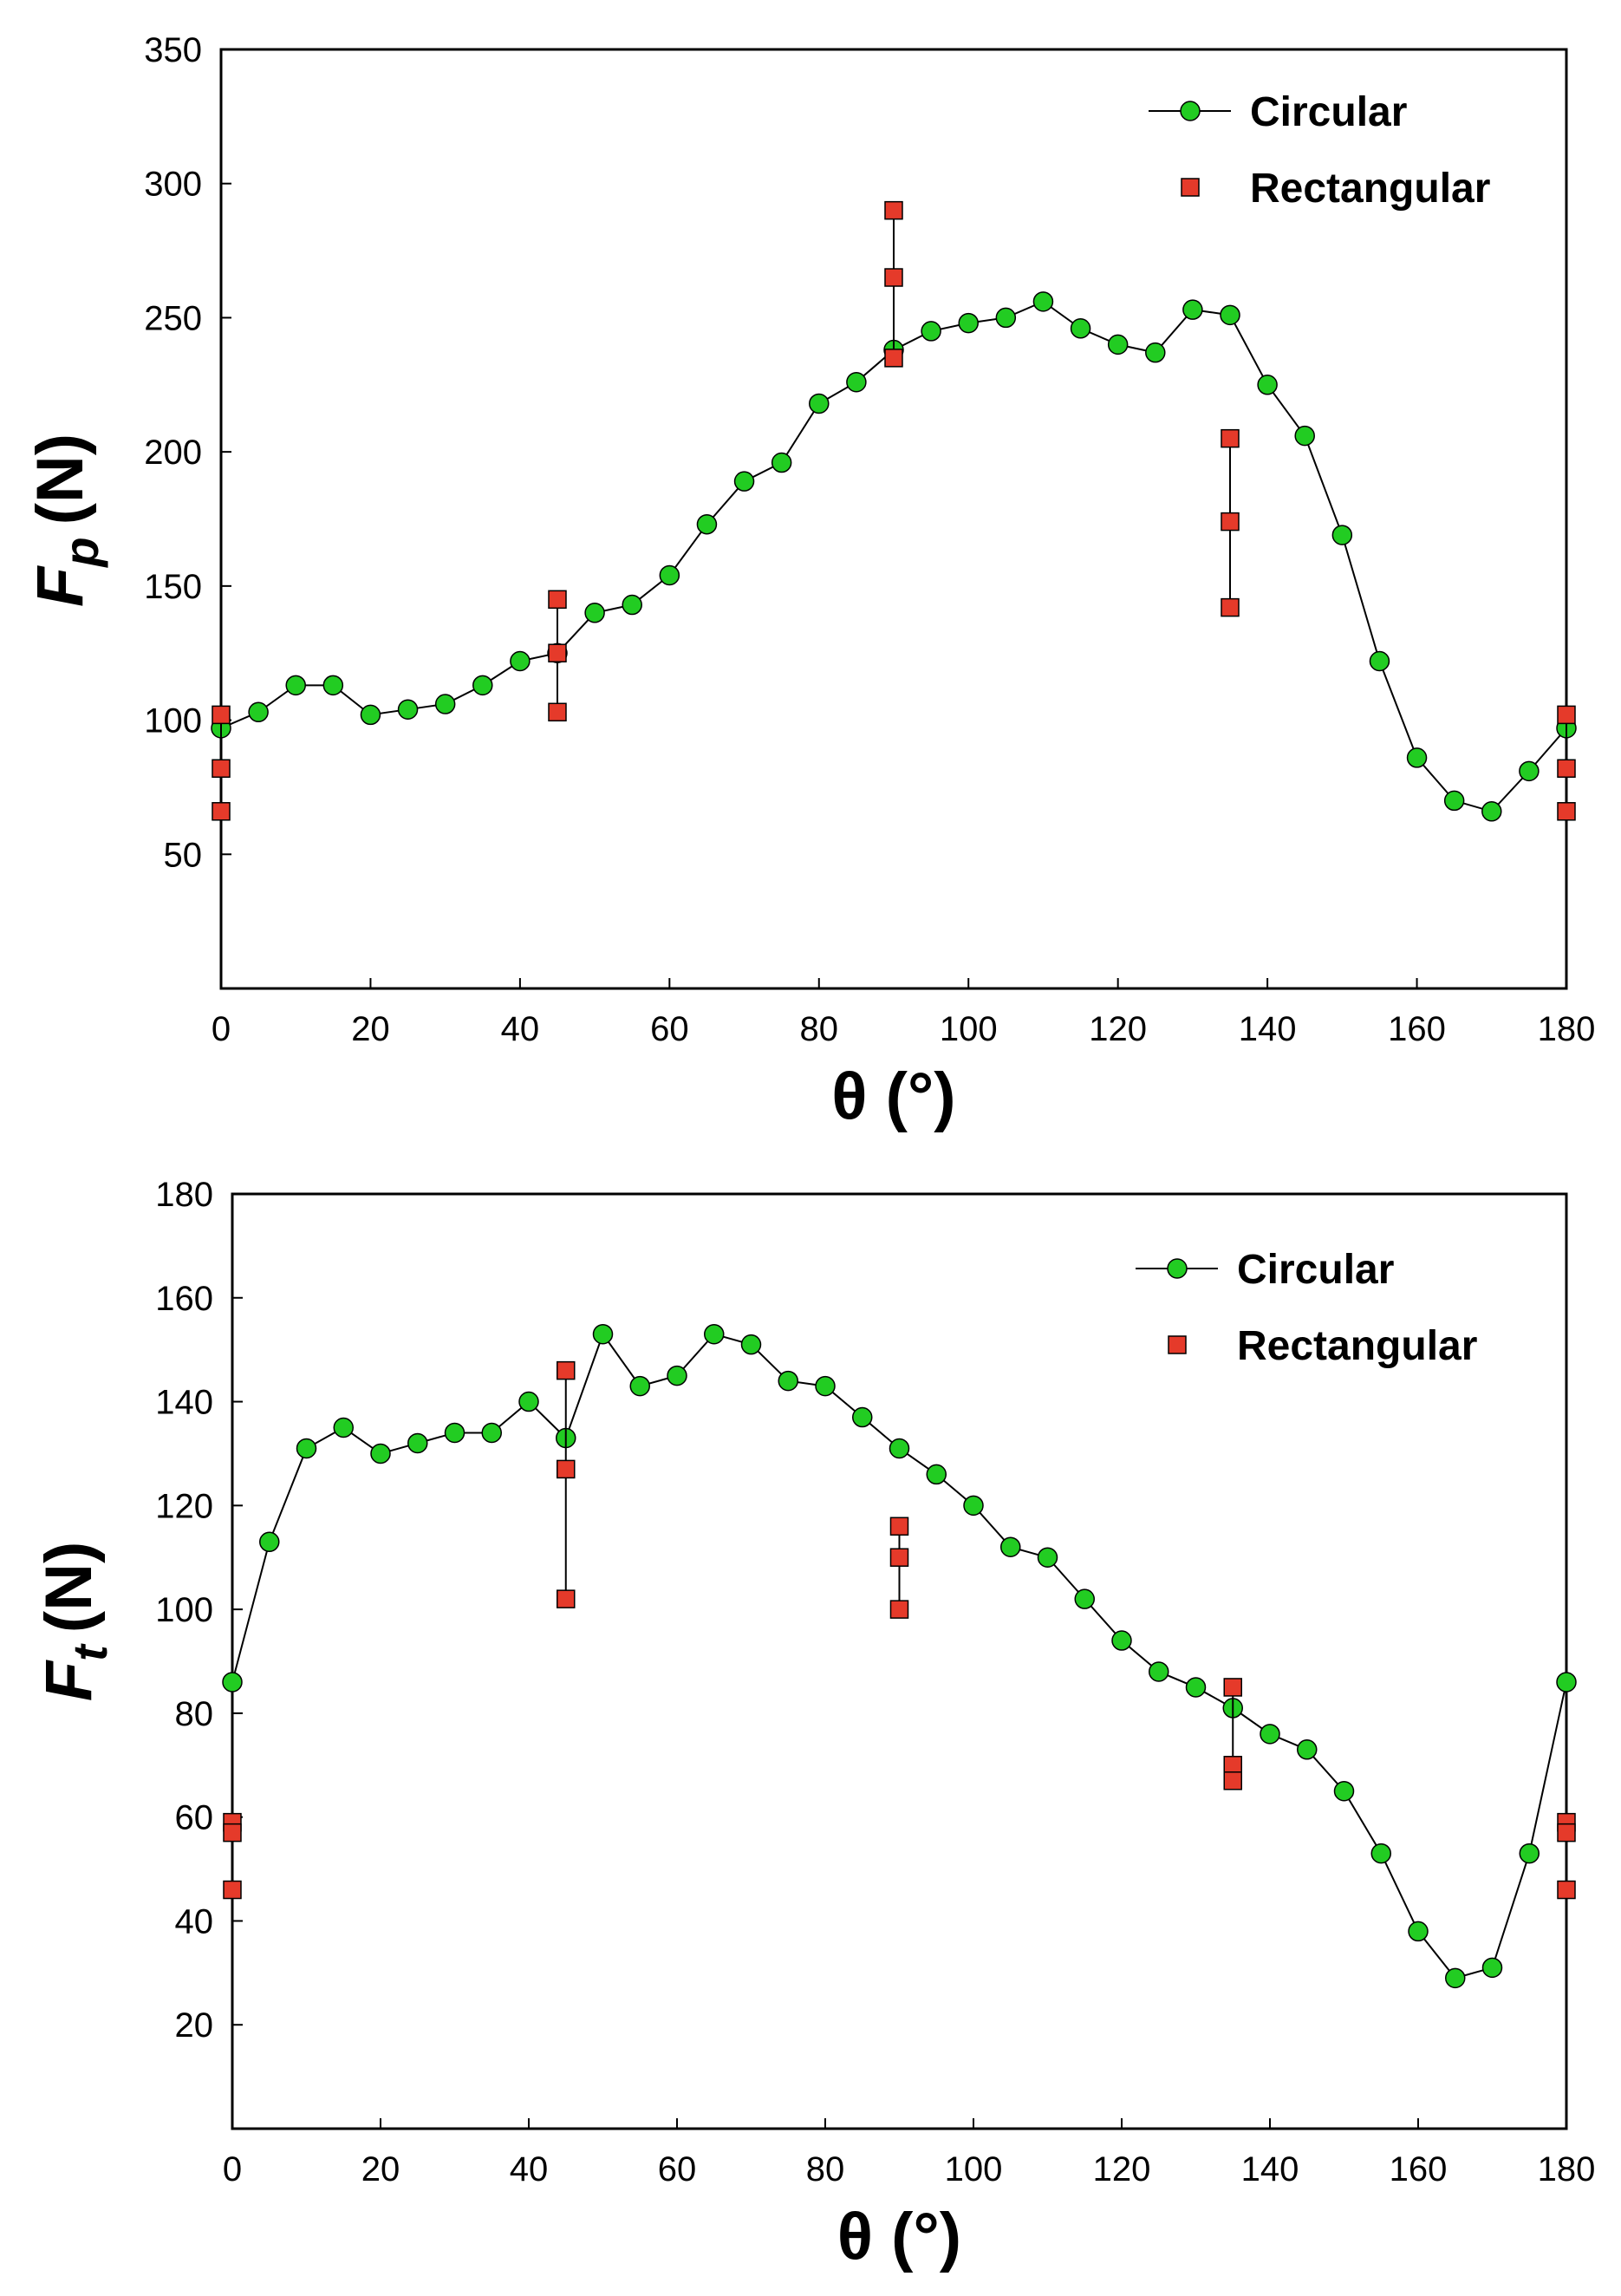 The image size is (1621, 2296). Describe the element at coordinates (173, 453) in the screenshot. I see `y-tick-label: 200` at that location.